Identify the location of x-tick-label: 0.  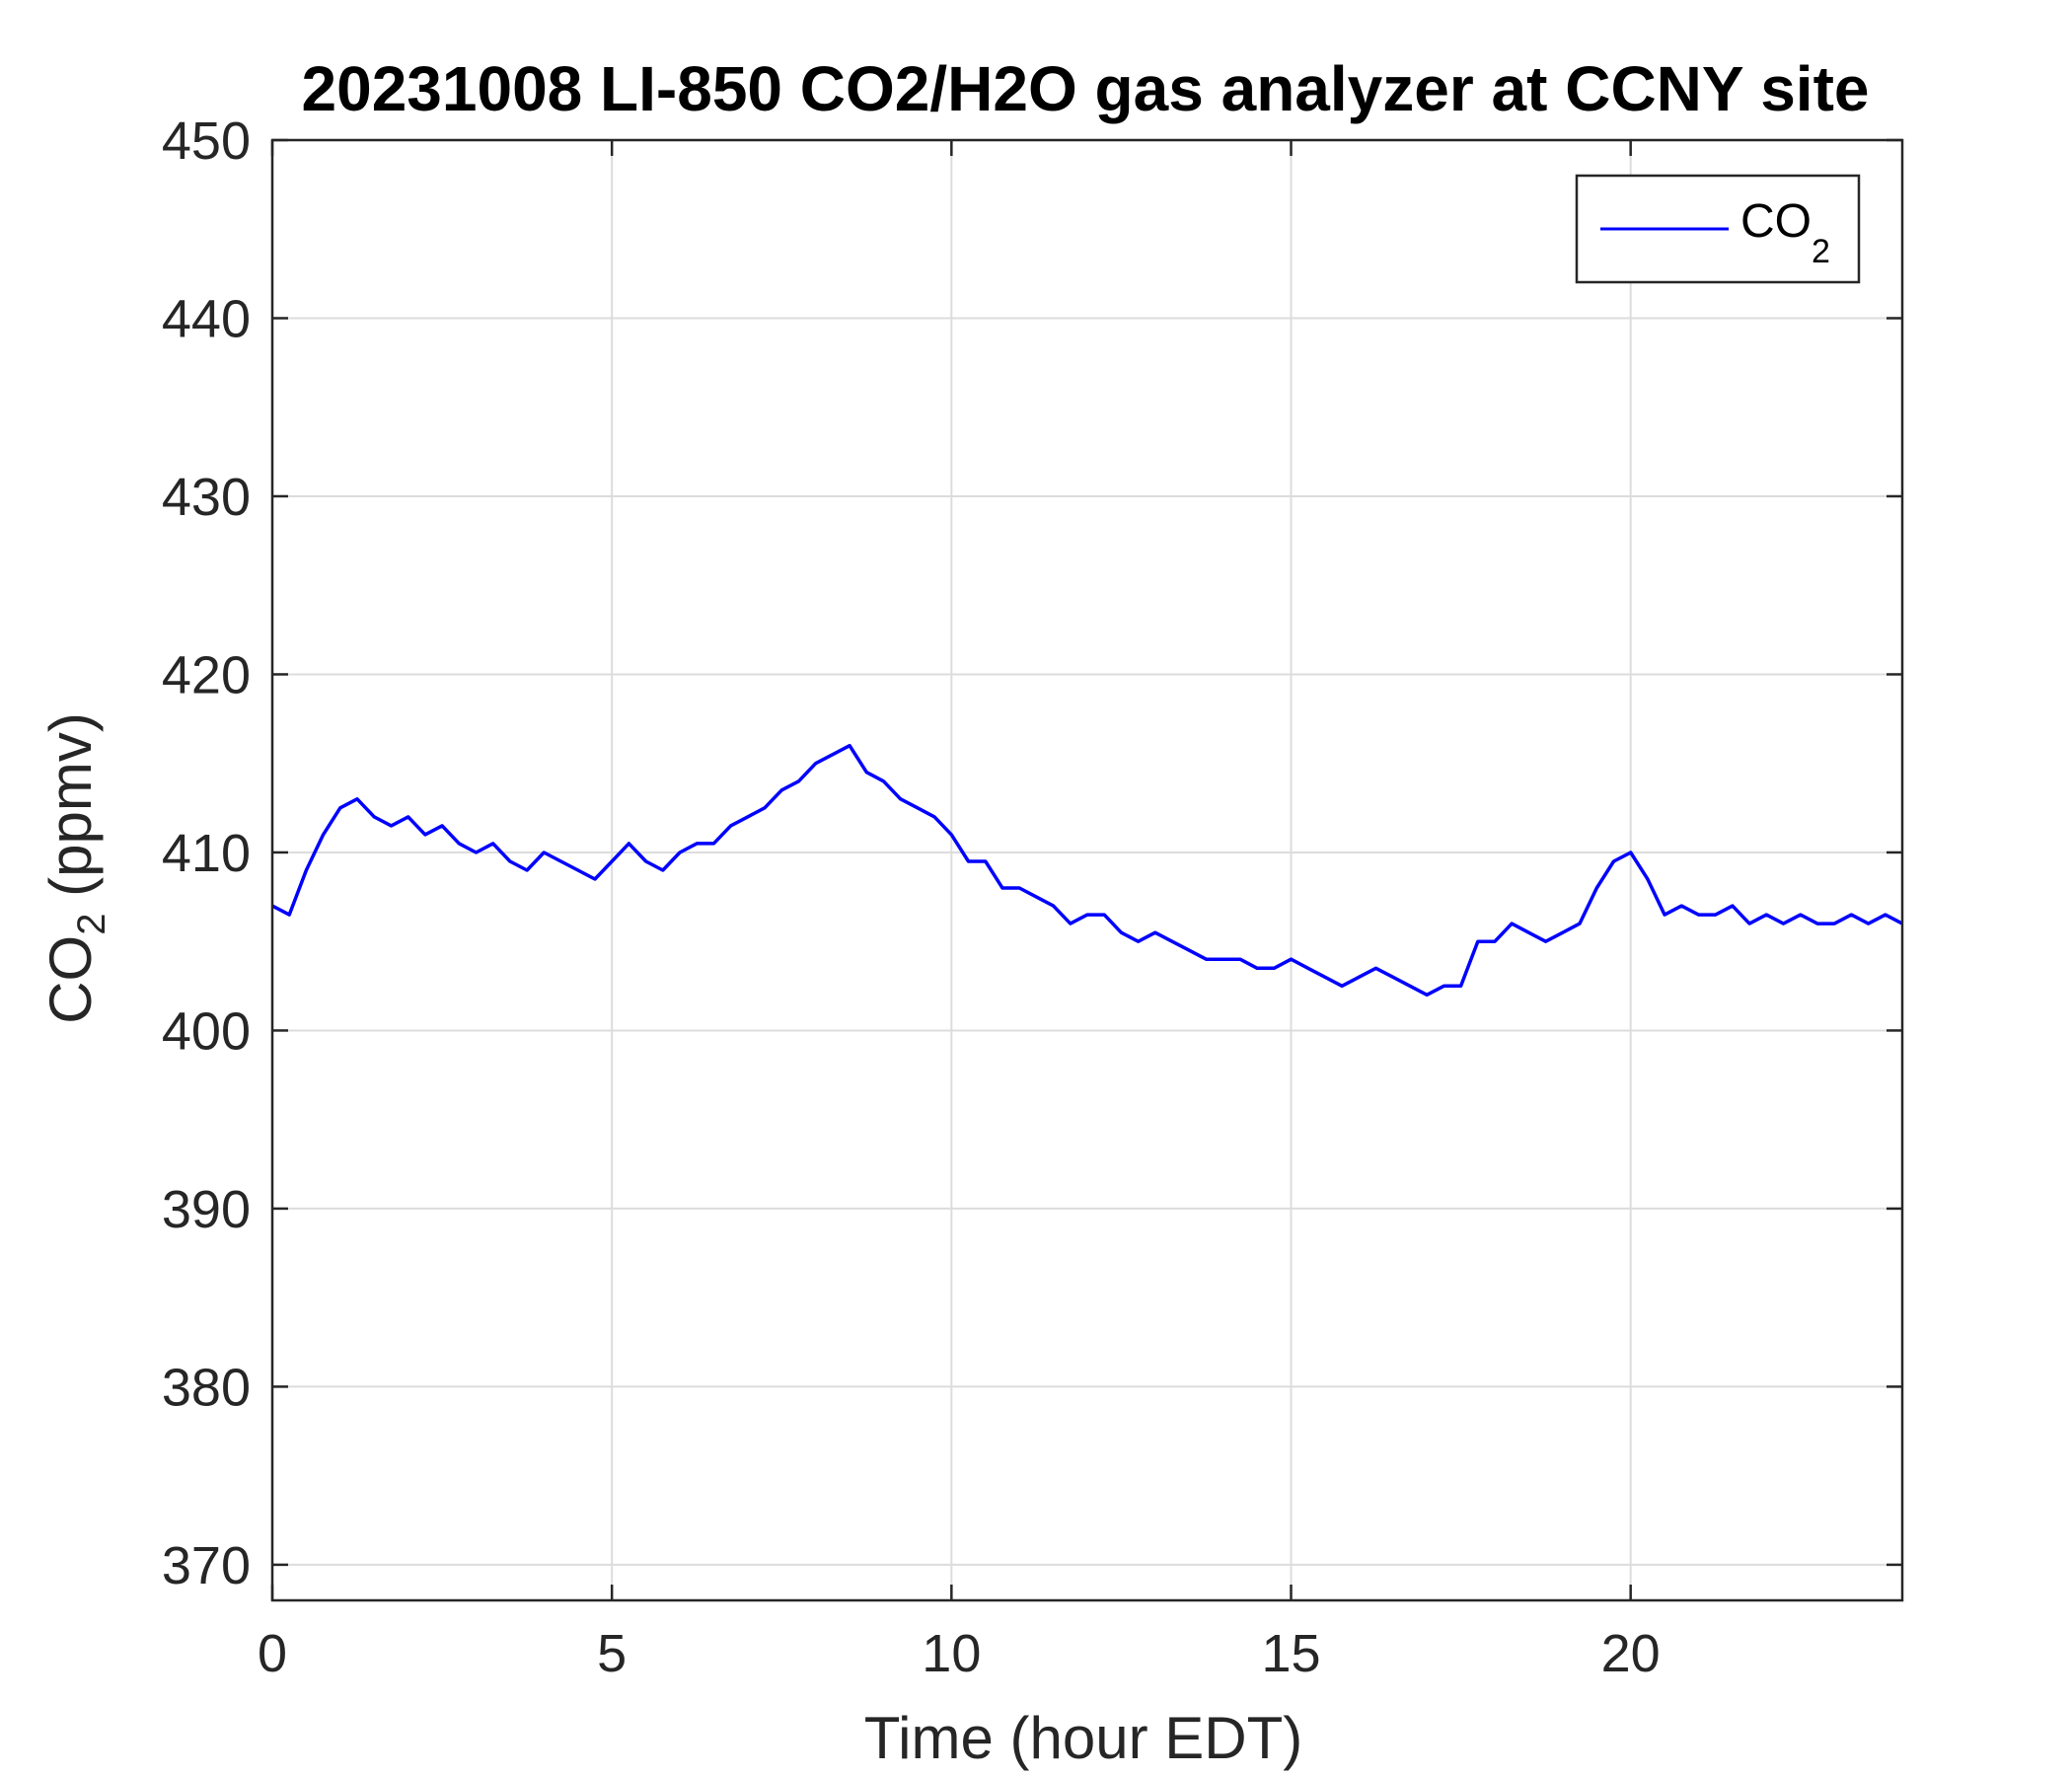
(272, 1654).